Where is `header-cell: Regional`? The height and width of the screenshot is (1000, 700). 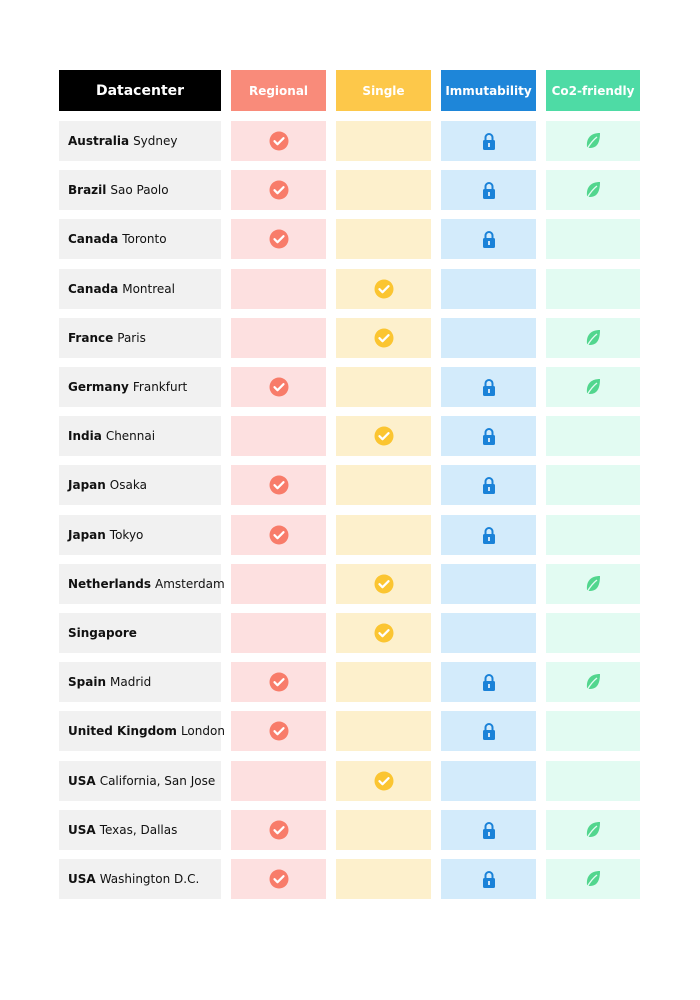 header-cell: Regional is located at coordinates (278, 90).